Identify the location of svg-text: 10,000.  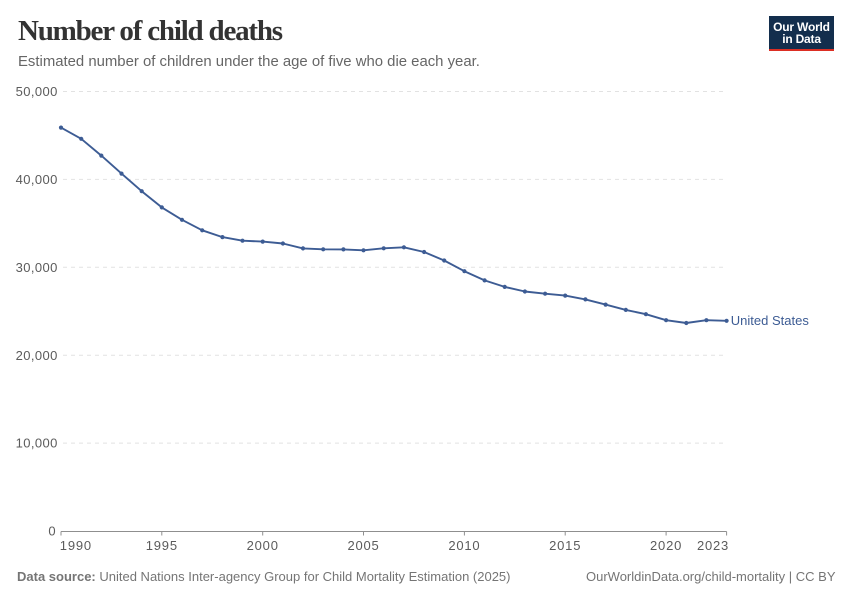
(37, 443).